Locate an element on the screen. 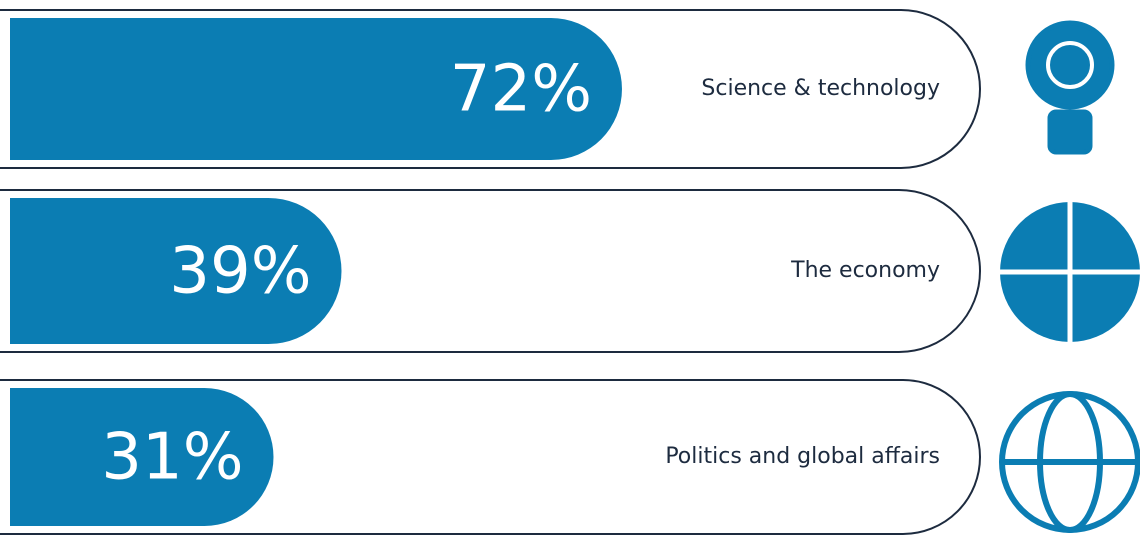 This screenshot has width=1140, height=540. icon-bulb is located at coordinates (1070, 87).